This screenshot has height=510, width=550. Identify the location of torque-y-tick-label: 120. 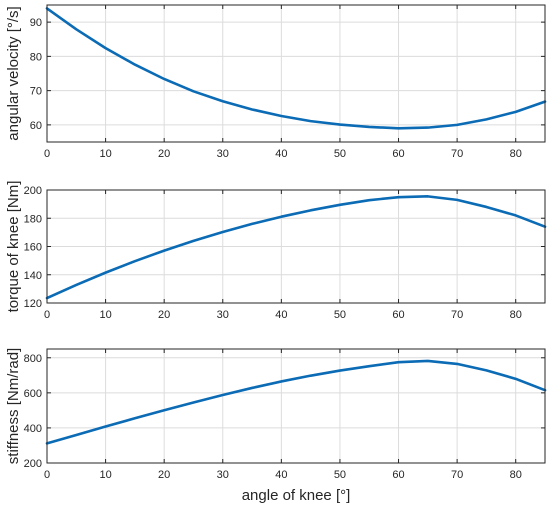
(33, 304).